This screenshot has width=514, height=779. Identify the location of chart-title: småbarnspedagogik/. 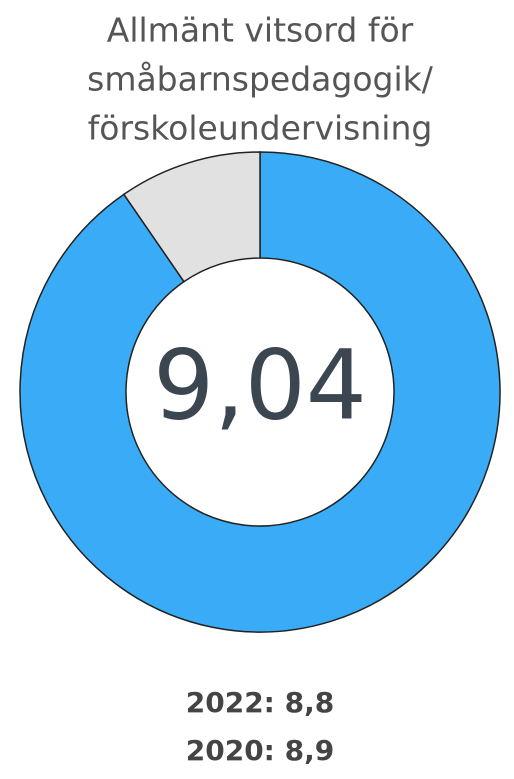
(260, 79).